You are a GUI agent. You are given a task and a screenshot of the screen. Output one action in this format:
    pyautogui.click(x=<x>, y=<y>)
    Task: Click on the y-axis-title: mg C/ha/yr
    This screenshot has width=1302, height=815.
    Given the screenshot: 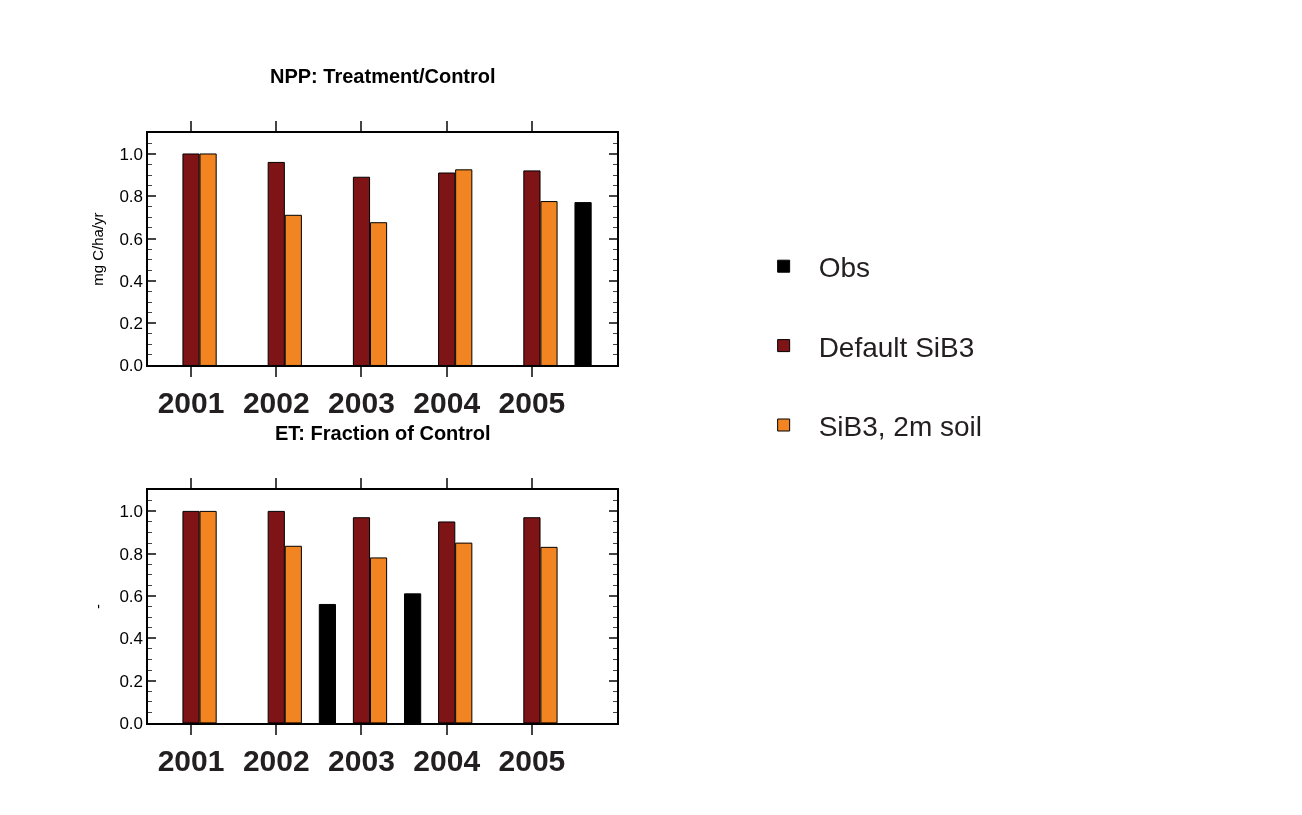 What is the action you would take?
    pyautogui.click(x=98, y=249)
    